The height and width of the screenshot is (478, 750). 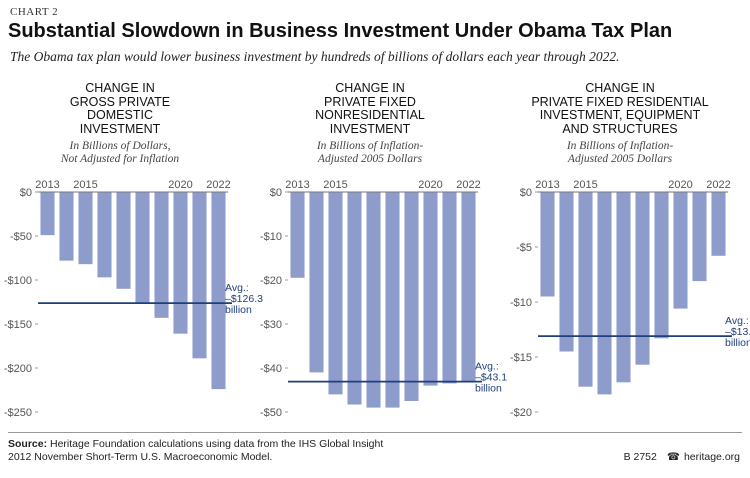 I want to click on report-code: B 2752, so click(x=640, y=457).